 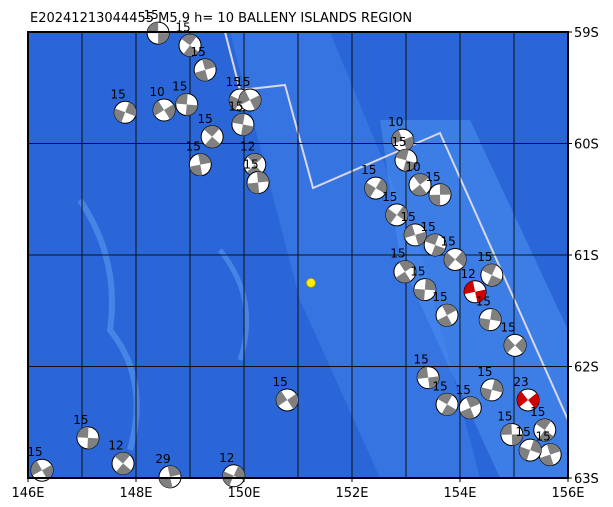 I want to click on lon-tick-label: 154E, so click(x=459, y=493).